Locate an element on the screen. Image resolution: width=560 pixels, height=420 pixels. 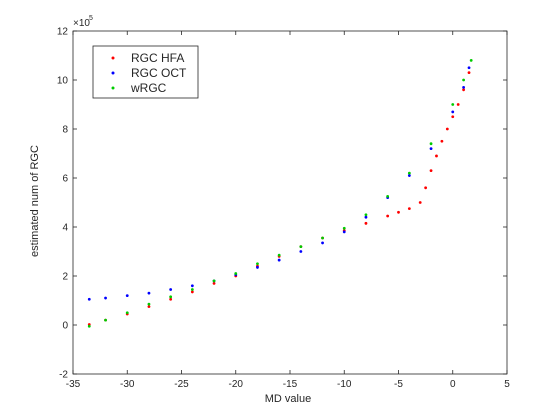
y-tick-label: 2 is located at coordinates (65, 277).